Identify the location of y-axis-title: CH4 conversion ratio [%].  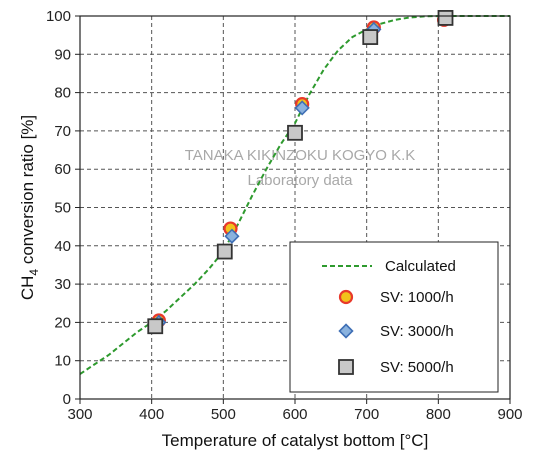
(29, 207).